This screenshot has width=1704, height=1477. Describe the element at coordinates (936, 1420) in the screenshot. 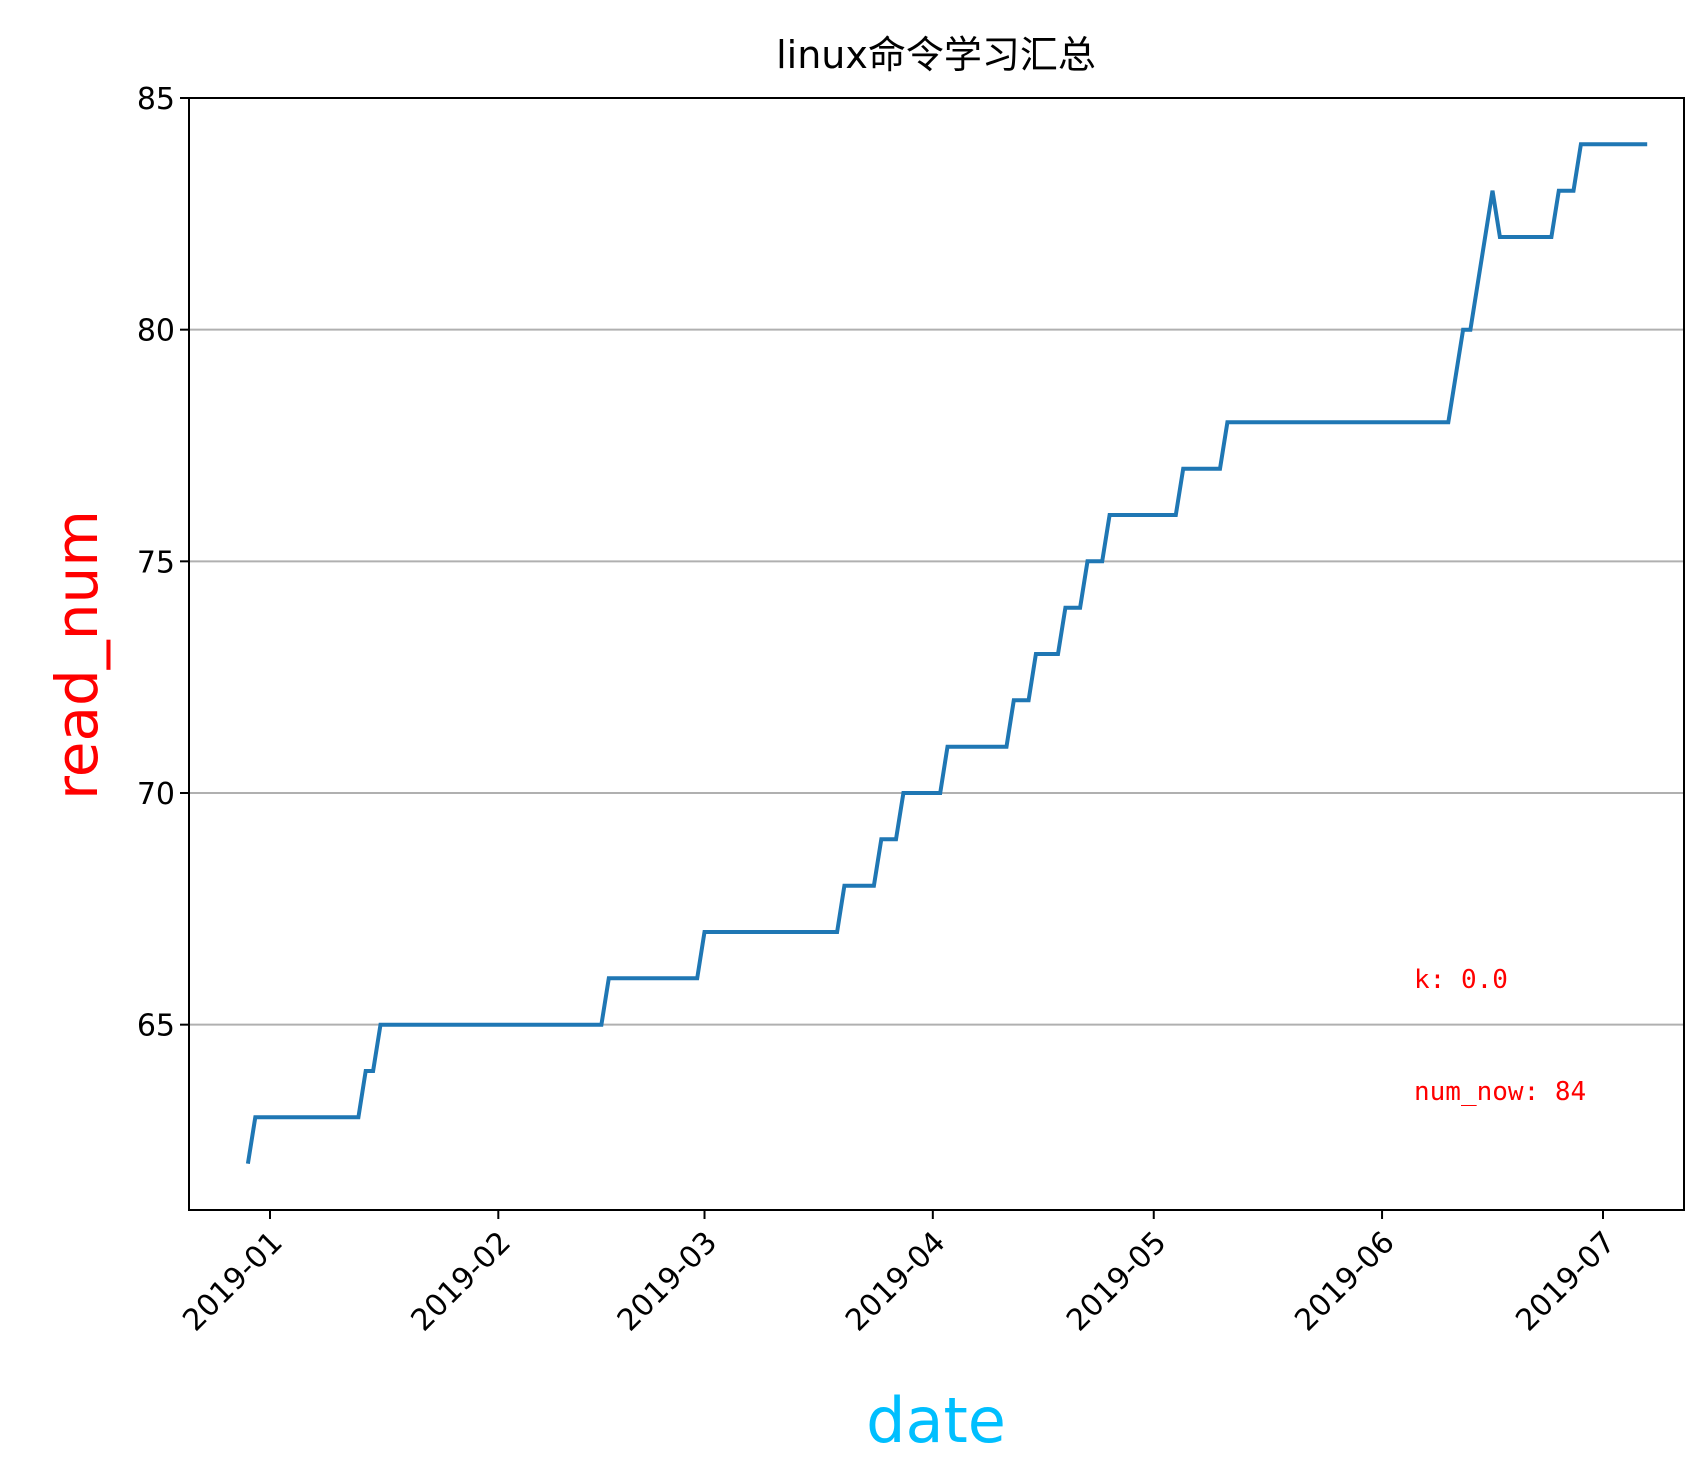

I see `x-axis-label: date` at that location.